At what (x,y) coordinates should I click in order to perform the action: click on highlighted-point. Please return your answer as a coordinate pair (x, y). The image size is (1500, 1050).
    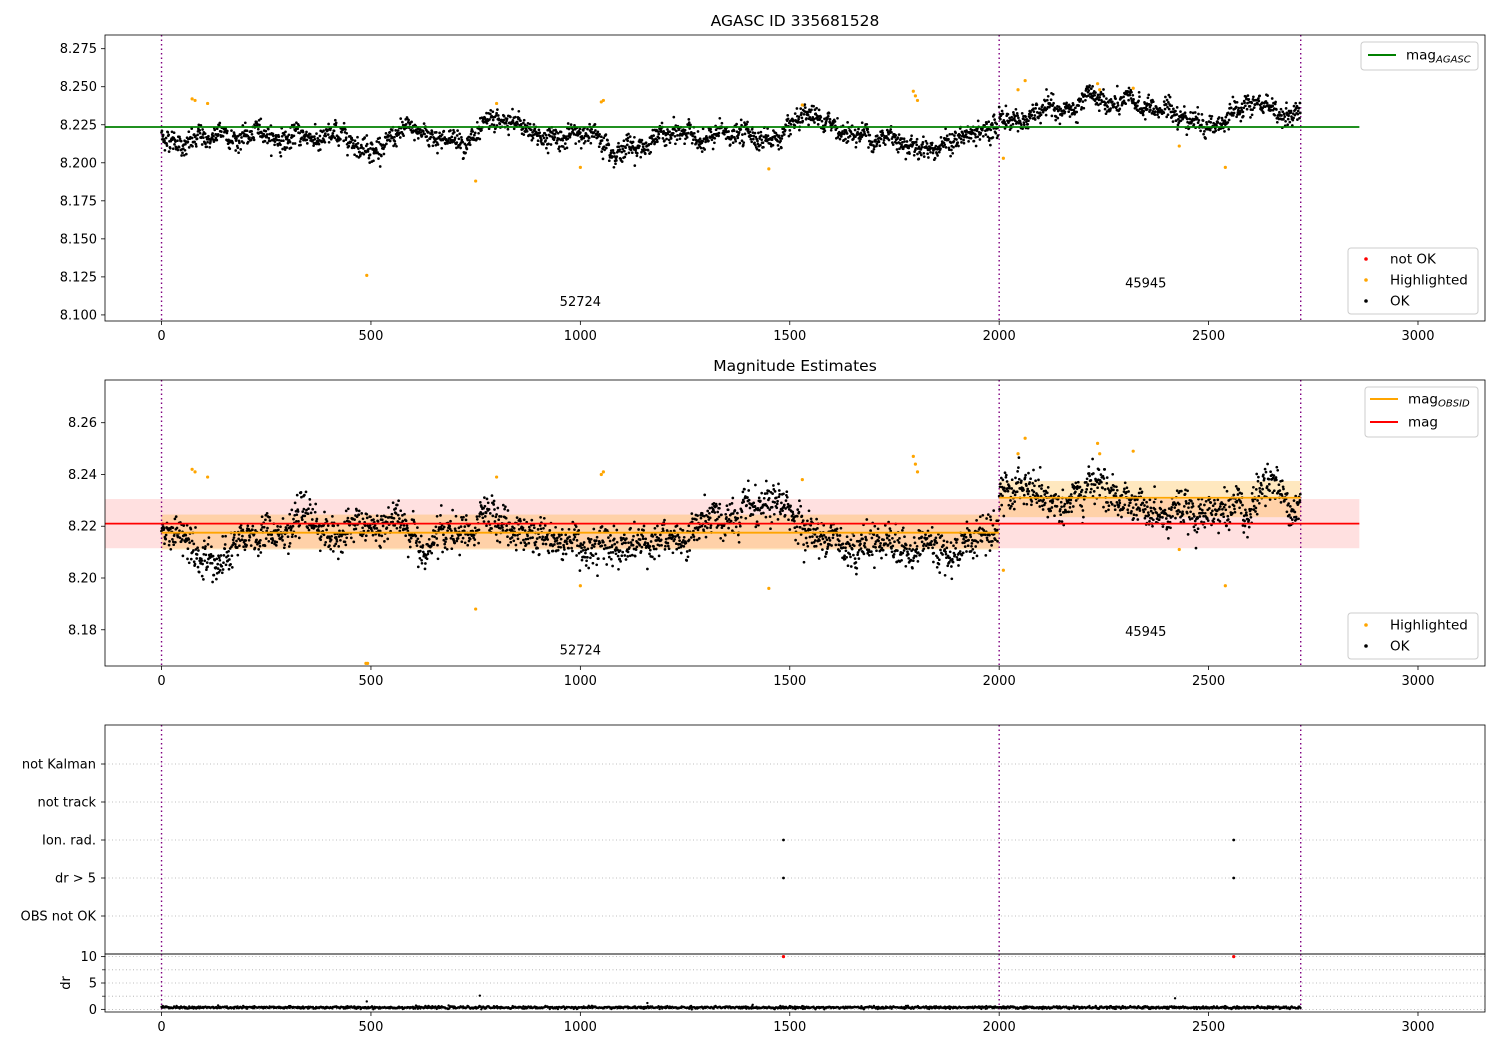
    Looking at the image, I should click on (1025, 81).